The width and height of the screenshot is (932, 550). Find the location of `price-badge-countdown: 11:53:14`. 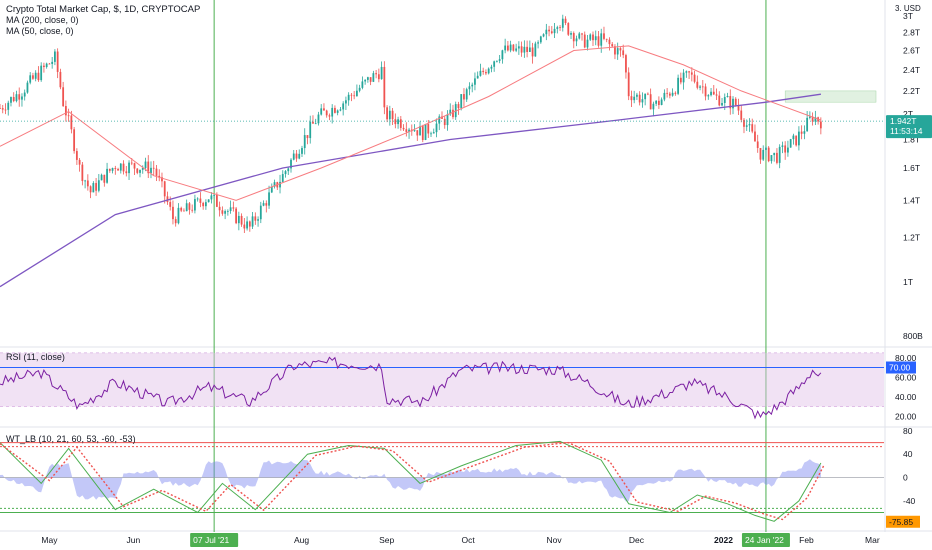

price-badge-countdown: 11:53:14 is located at coordinates (906, 131).